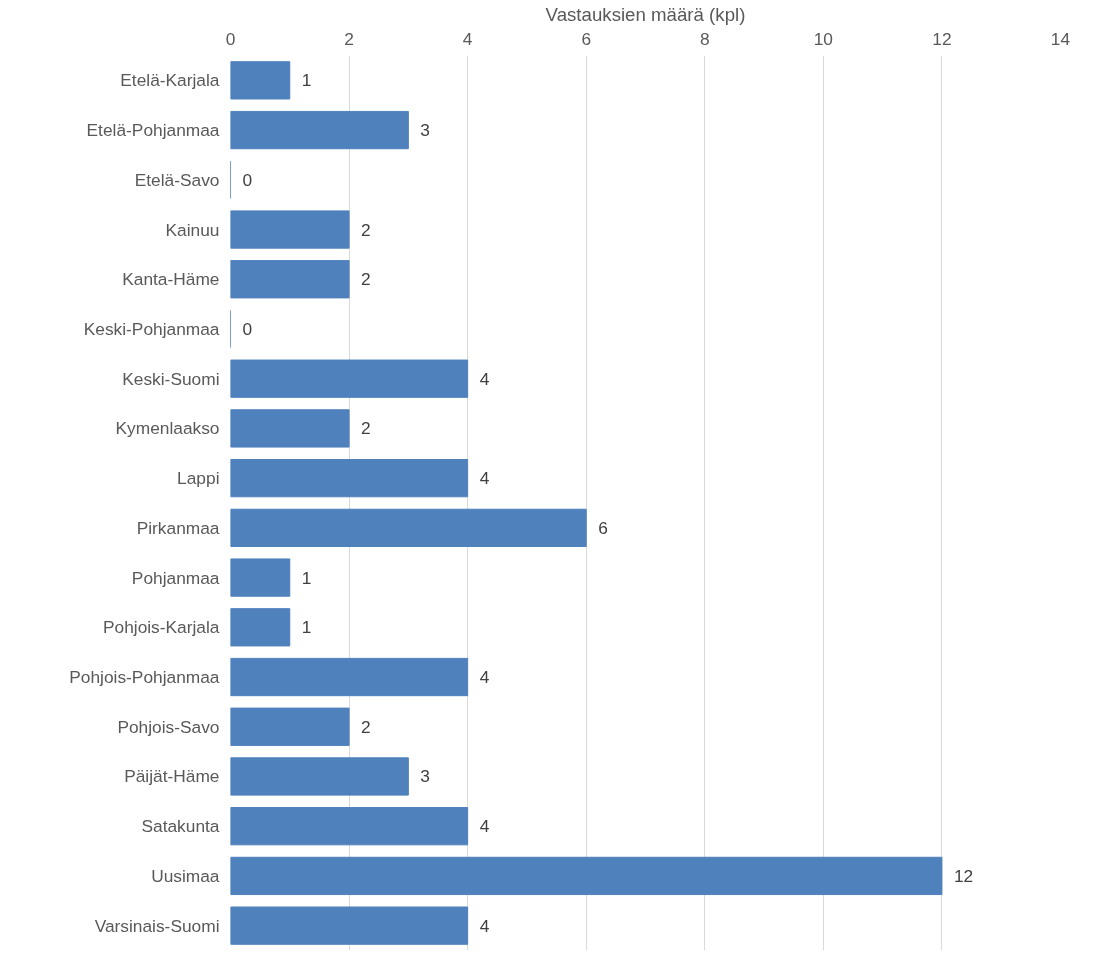 This screenshot has width=1103, height=978. I want to click on y-tick-label: Pohjois-Savo, so click(168, 726).